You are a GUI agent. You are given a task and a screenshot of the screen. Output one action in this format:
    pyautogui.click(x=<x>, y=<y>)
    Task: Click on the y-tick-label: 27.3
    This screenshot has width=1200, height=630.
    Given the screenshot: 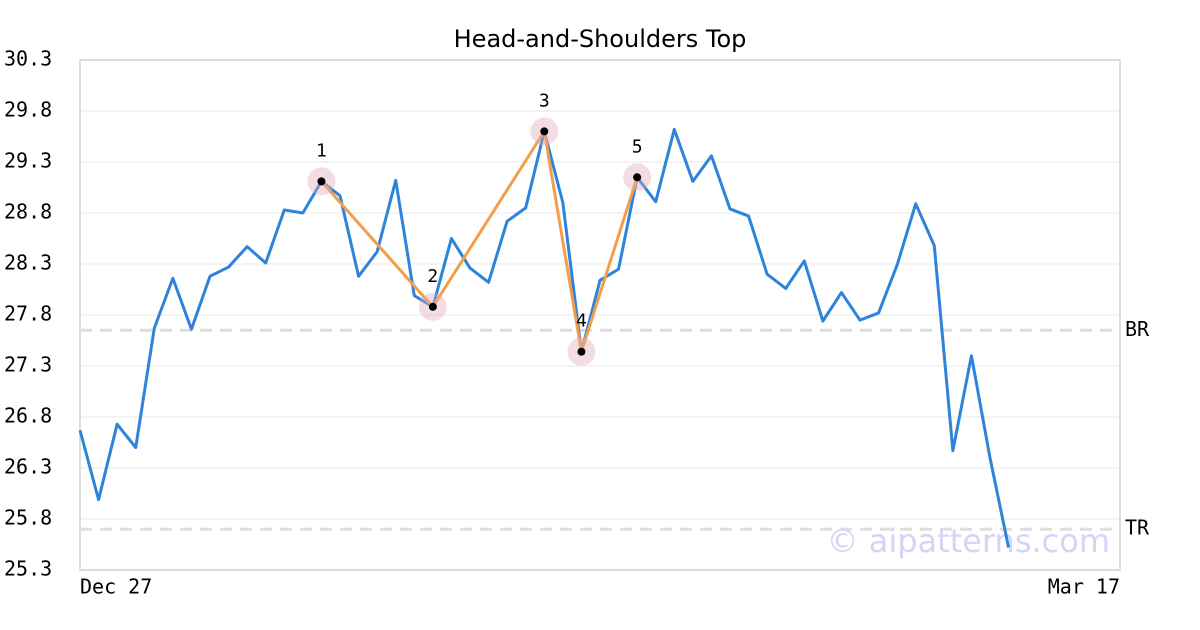 What is the action you would take?
    pyautogui.click(x=28, y=365)
    